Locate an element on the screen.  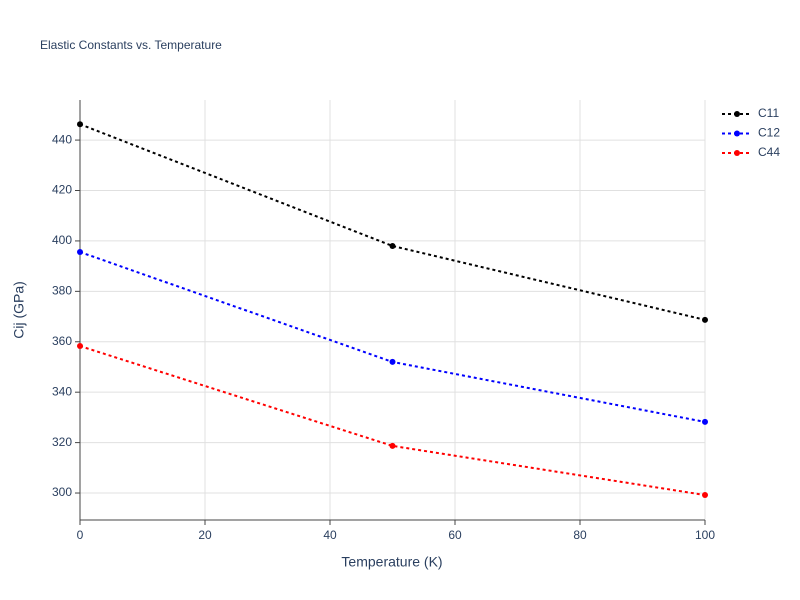
legend-item: C11 is located at coordinates (750, 113).